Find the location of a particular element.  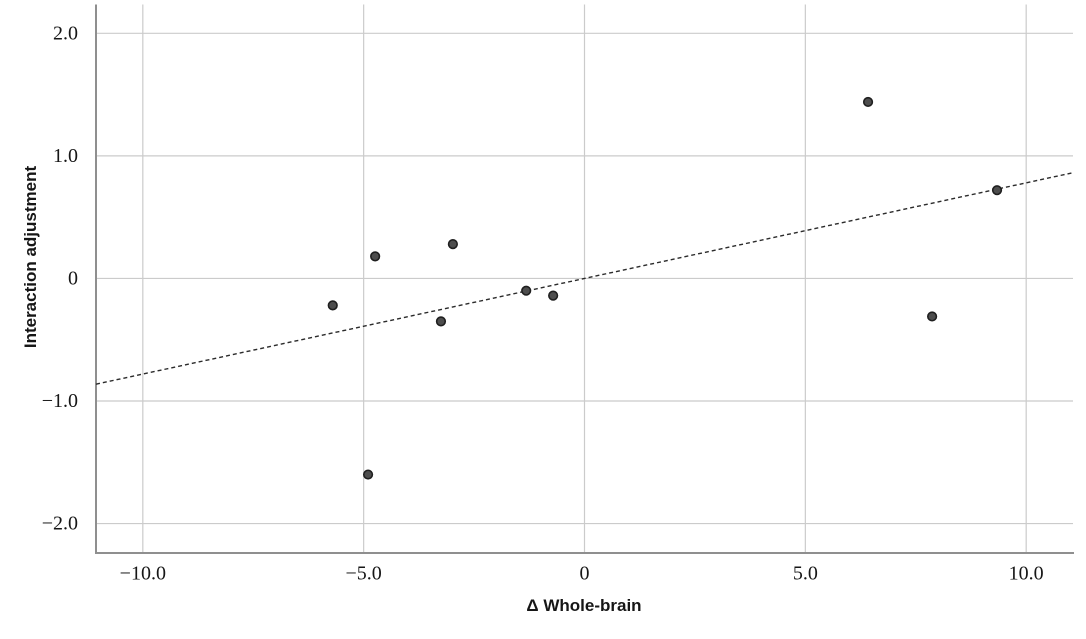

y-tick-label: 1.0 is located at coordinates (65, 156).